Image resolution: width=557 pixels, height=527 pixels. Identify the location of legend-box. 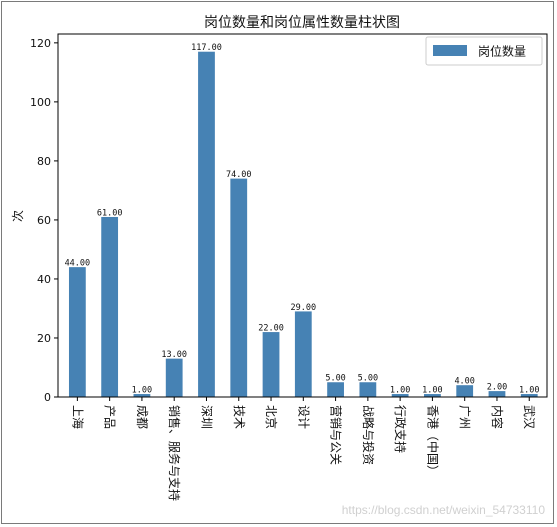
(484, 51).